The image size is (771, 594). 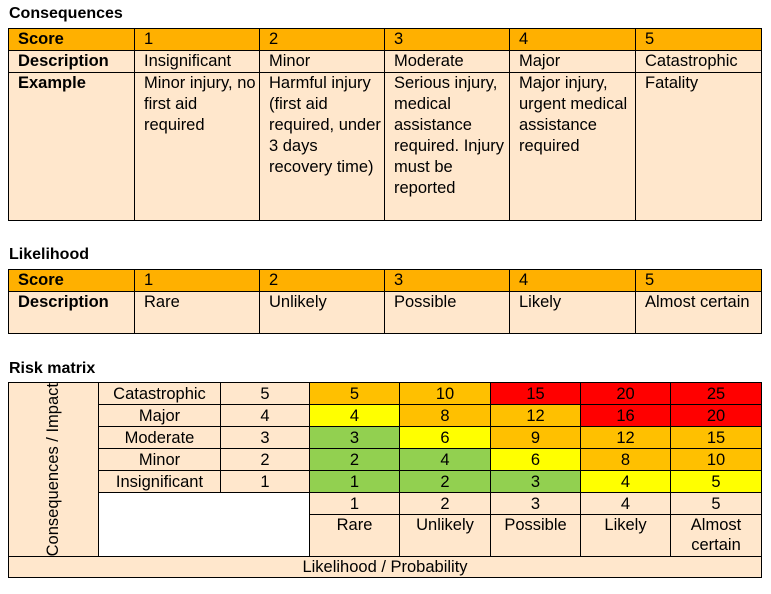 What do you see at coordinates (447, 61) in the screenshot?
I see `consequence-description-3: Moderate` at bounding box center [447, 61].